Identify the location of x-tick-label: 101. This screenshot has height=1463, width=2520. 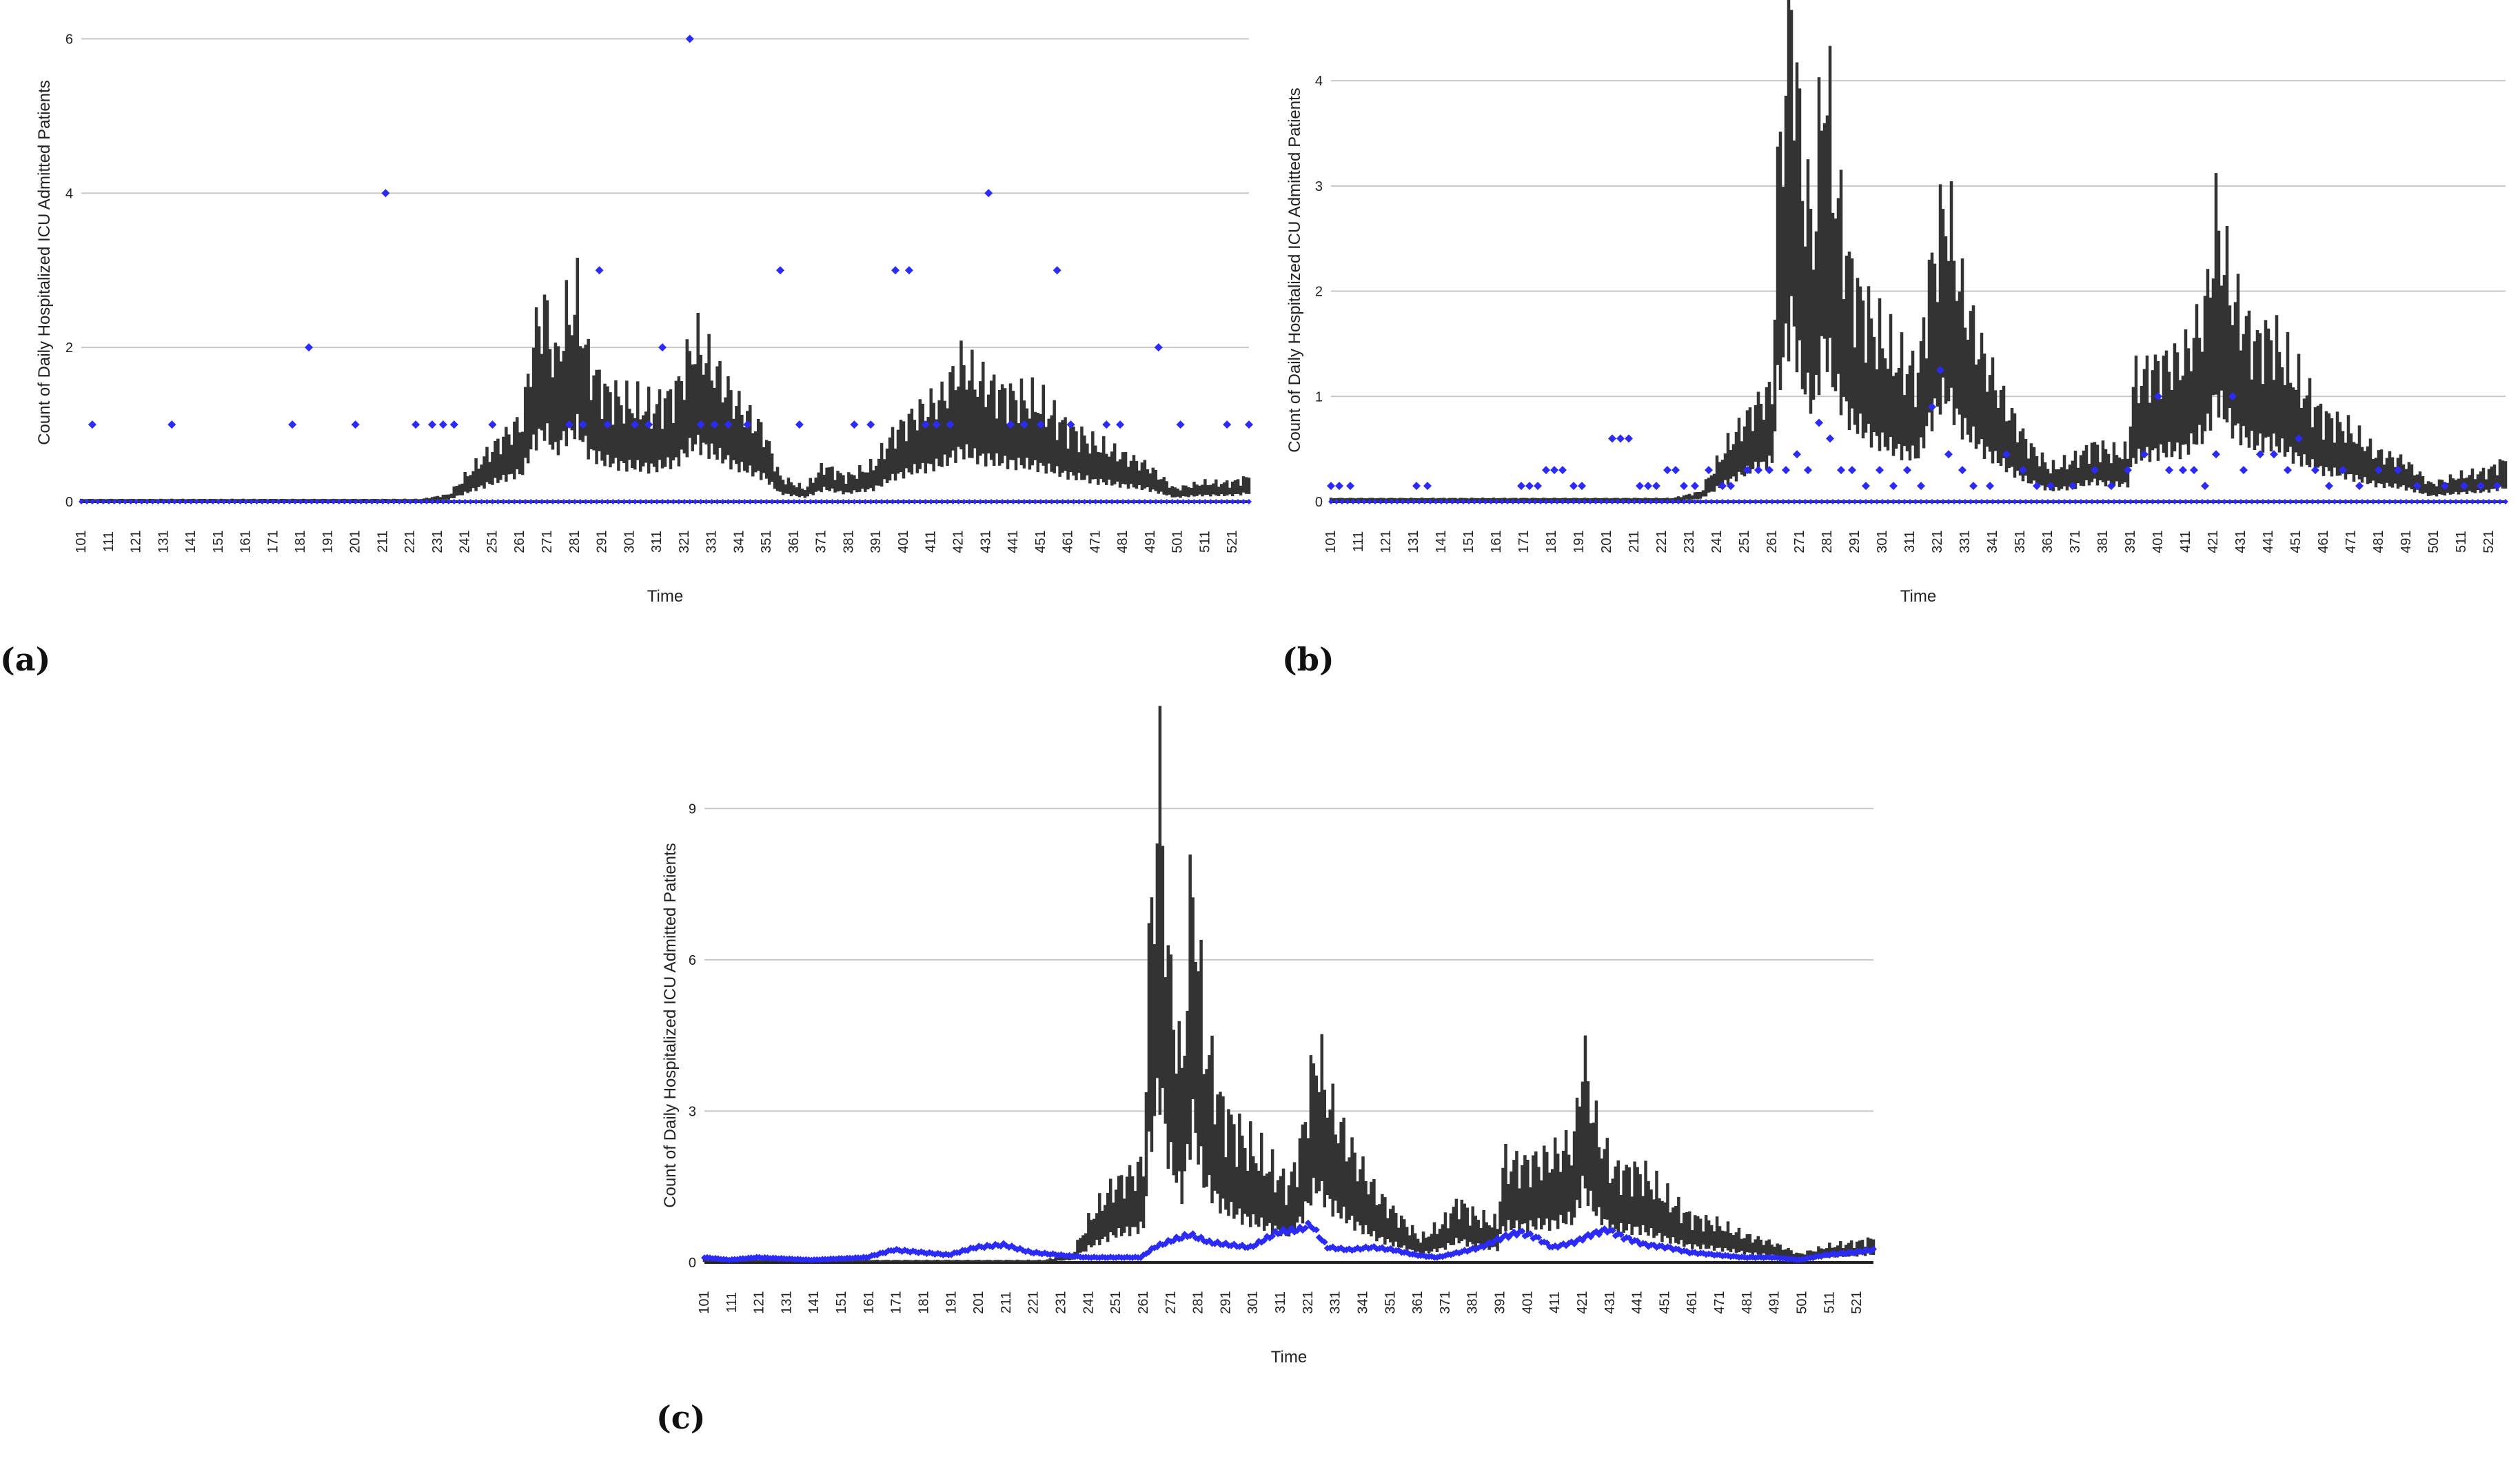
(81, 541).